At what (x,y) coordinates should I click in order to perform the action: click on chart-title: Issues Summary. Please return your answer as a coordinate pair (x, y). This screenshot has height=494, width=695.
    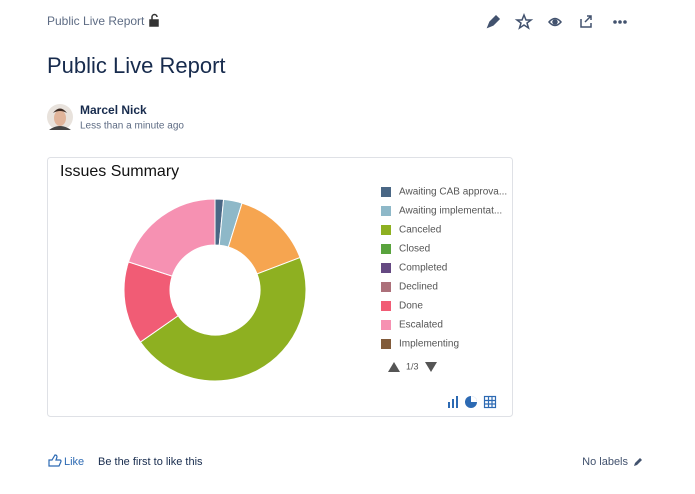
    Looking at the image, I should click on (119, 171).